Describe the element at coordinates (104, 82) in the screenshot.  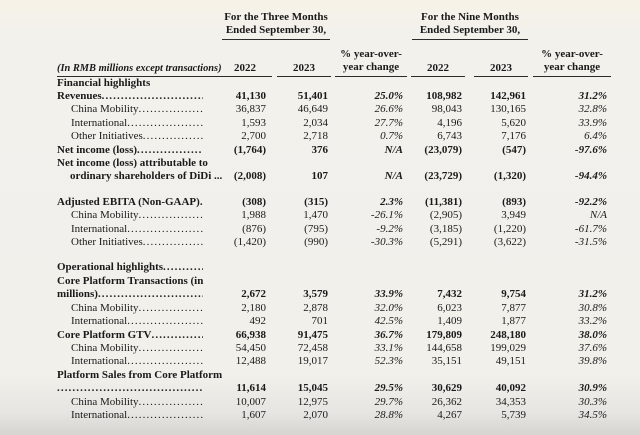
I see `row-label-text: Financial highlights` at that location.